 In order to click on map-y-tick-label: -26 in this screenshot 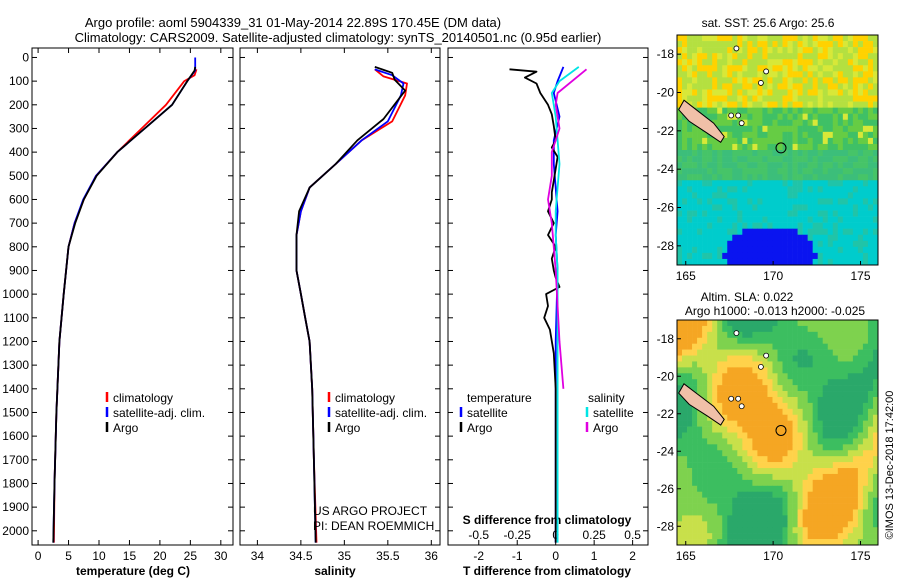, I will do `click(666, 208)`.